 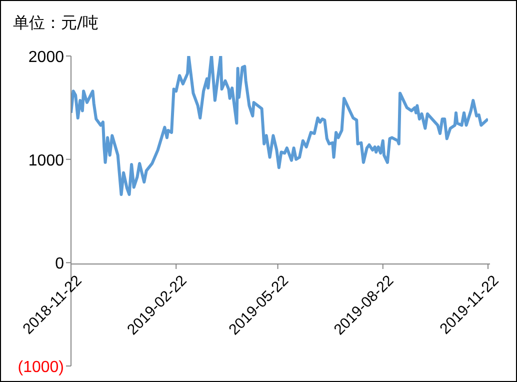 I want to click on y-tick-label: 2000, so click(x=46, y=57).